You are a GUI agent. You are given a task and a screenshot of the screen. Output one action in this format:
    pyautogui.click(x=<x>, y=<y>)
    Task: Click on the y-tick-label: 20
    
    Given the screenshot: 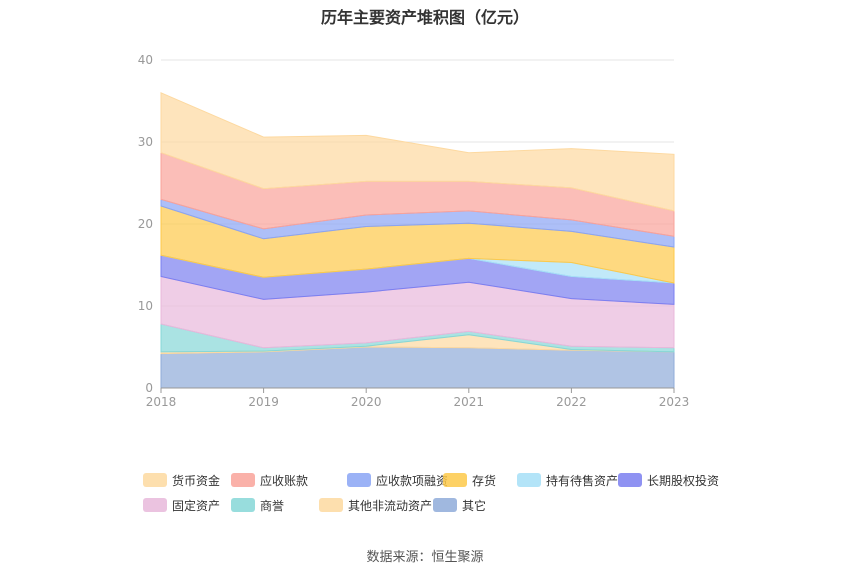 What is the action you would take?
    pyautogui.click(x=145, y=224)
    